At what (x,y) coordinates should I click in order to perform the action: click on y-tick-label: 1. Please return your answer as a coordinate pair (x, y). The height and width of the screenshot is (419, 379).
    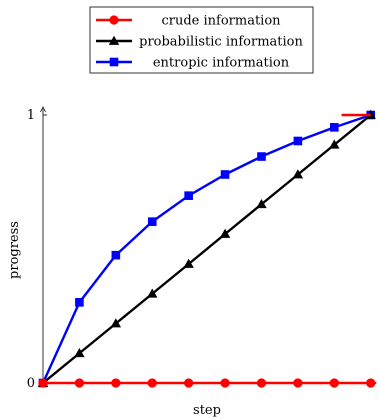
    Looking at the image, I should click on (31, 115).